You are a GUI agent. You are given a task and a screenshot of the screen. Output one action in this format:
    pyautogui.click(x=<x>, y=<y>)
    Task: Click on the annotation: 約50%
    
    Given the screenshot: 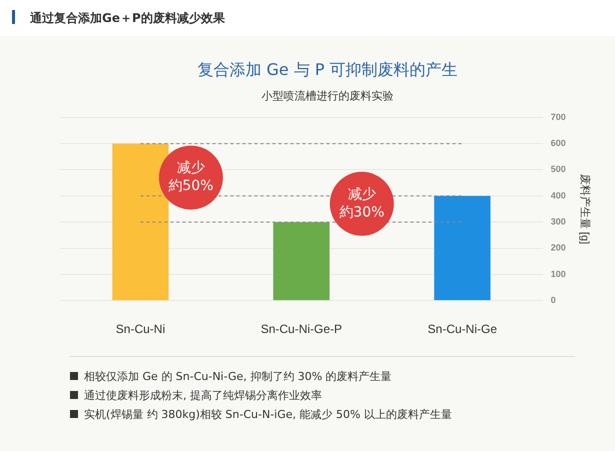 What is the action you would take?
    pyautogui.click(x=191, y=186)
    